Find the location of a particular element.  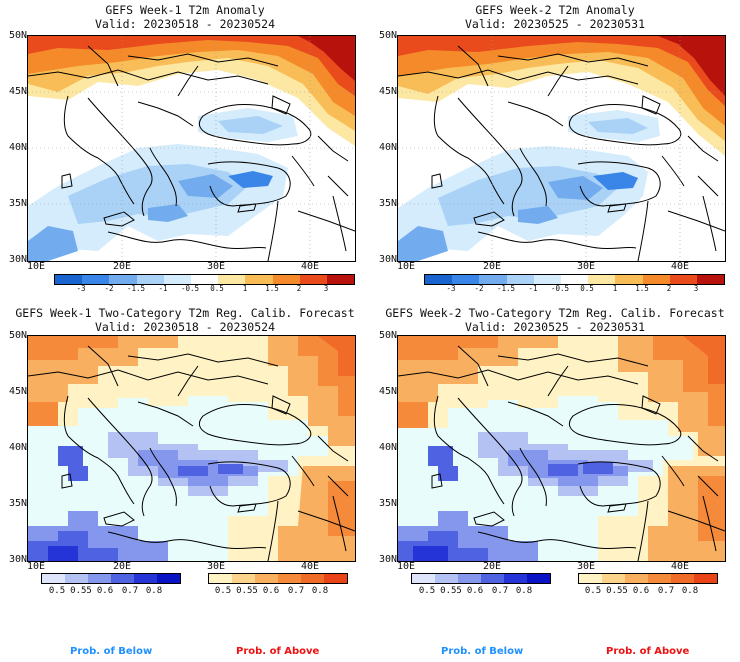

prob-above-colorbar is located at coordinates (278, 578).